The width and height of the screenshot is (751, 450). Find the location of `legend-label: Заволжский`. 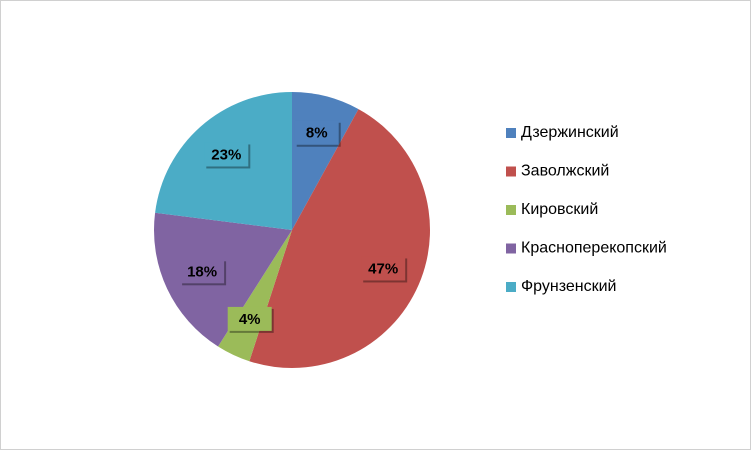

legend-label: Заволжский is located at coordinates (565, 171).